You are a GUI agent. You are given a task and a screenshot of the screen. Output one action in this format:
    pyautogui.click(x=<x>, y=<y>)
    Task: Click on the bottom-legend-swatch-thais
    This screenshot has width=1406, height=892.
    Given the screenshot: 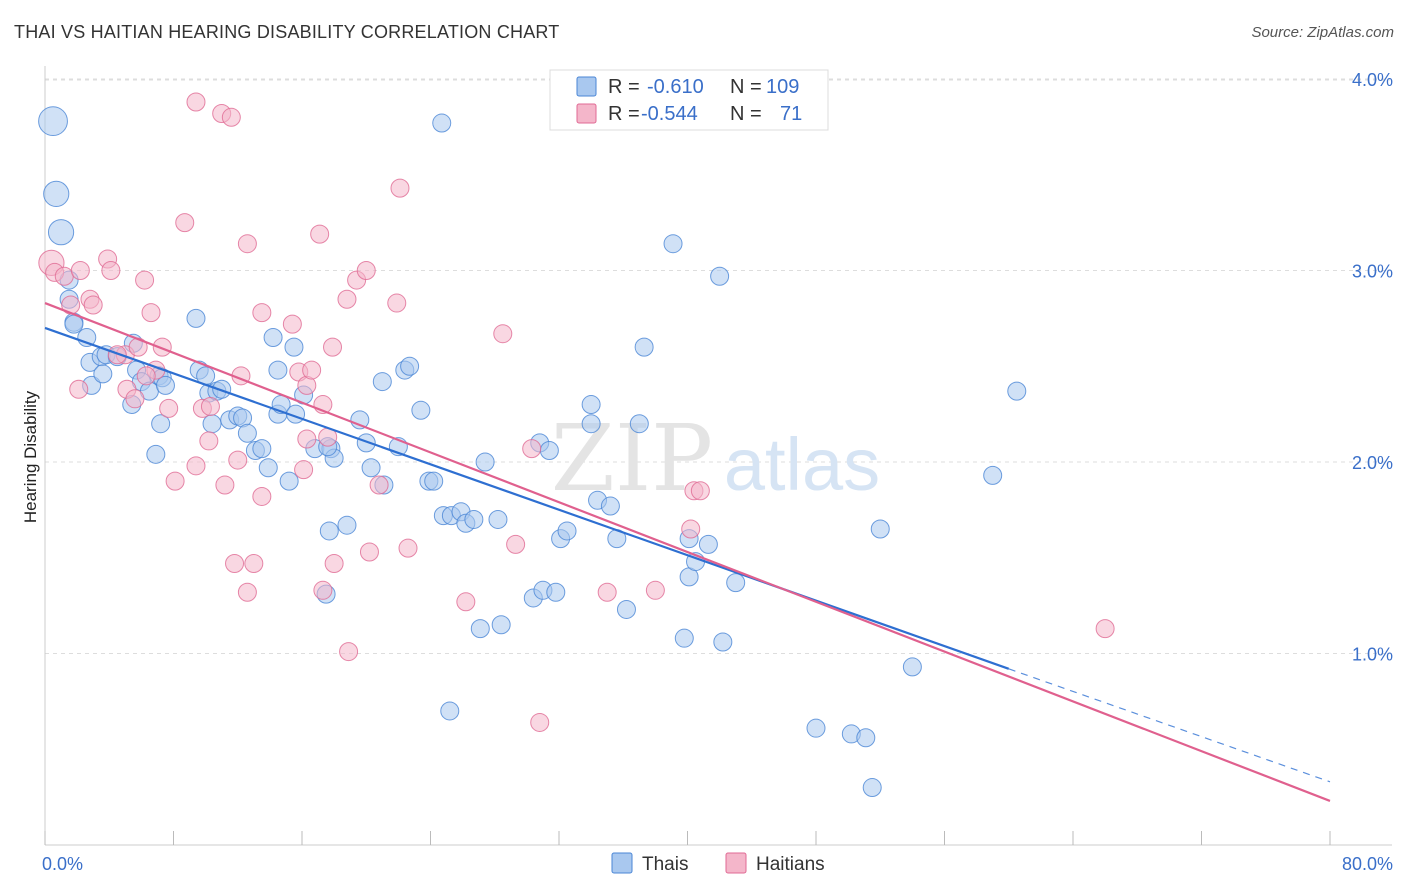 What is the action you would take?
    pyautogui.click(x=622, y=863)
    